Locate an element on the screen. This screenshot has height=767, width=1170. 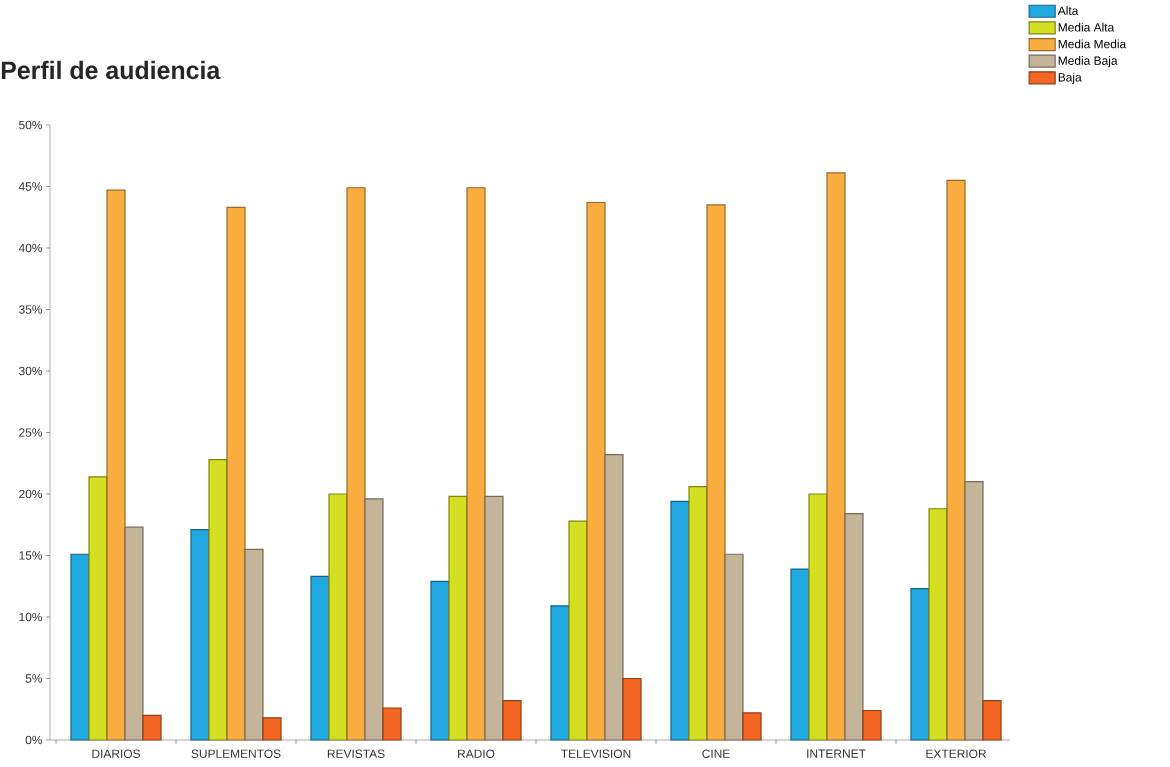
y-tick-label: 20% is located at coordinates (31, 494).